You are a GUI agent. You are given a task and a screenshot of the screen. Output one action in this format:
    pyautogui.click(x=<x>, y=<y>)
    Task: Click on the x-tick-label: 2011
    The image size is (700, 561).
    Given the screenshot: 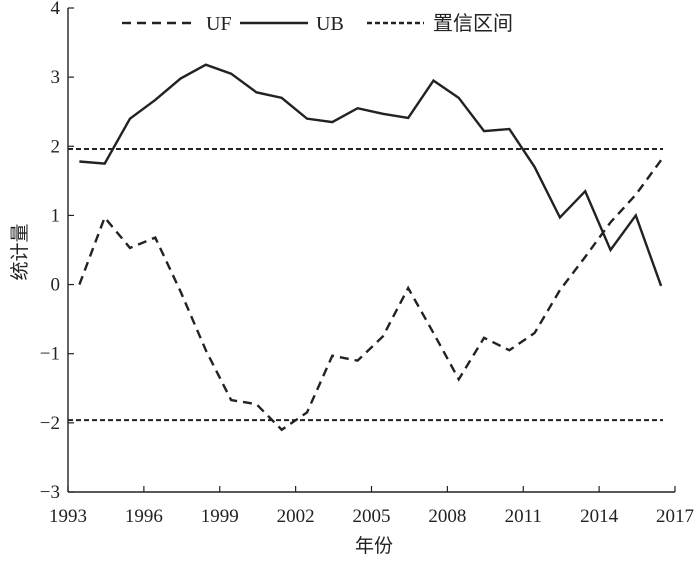 What is the action you would take?
    pyautogui.click(x=523, y=516)
    